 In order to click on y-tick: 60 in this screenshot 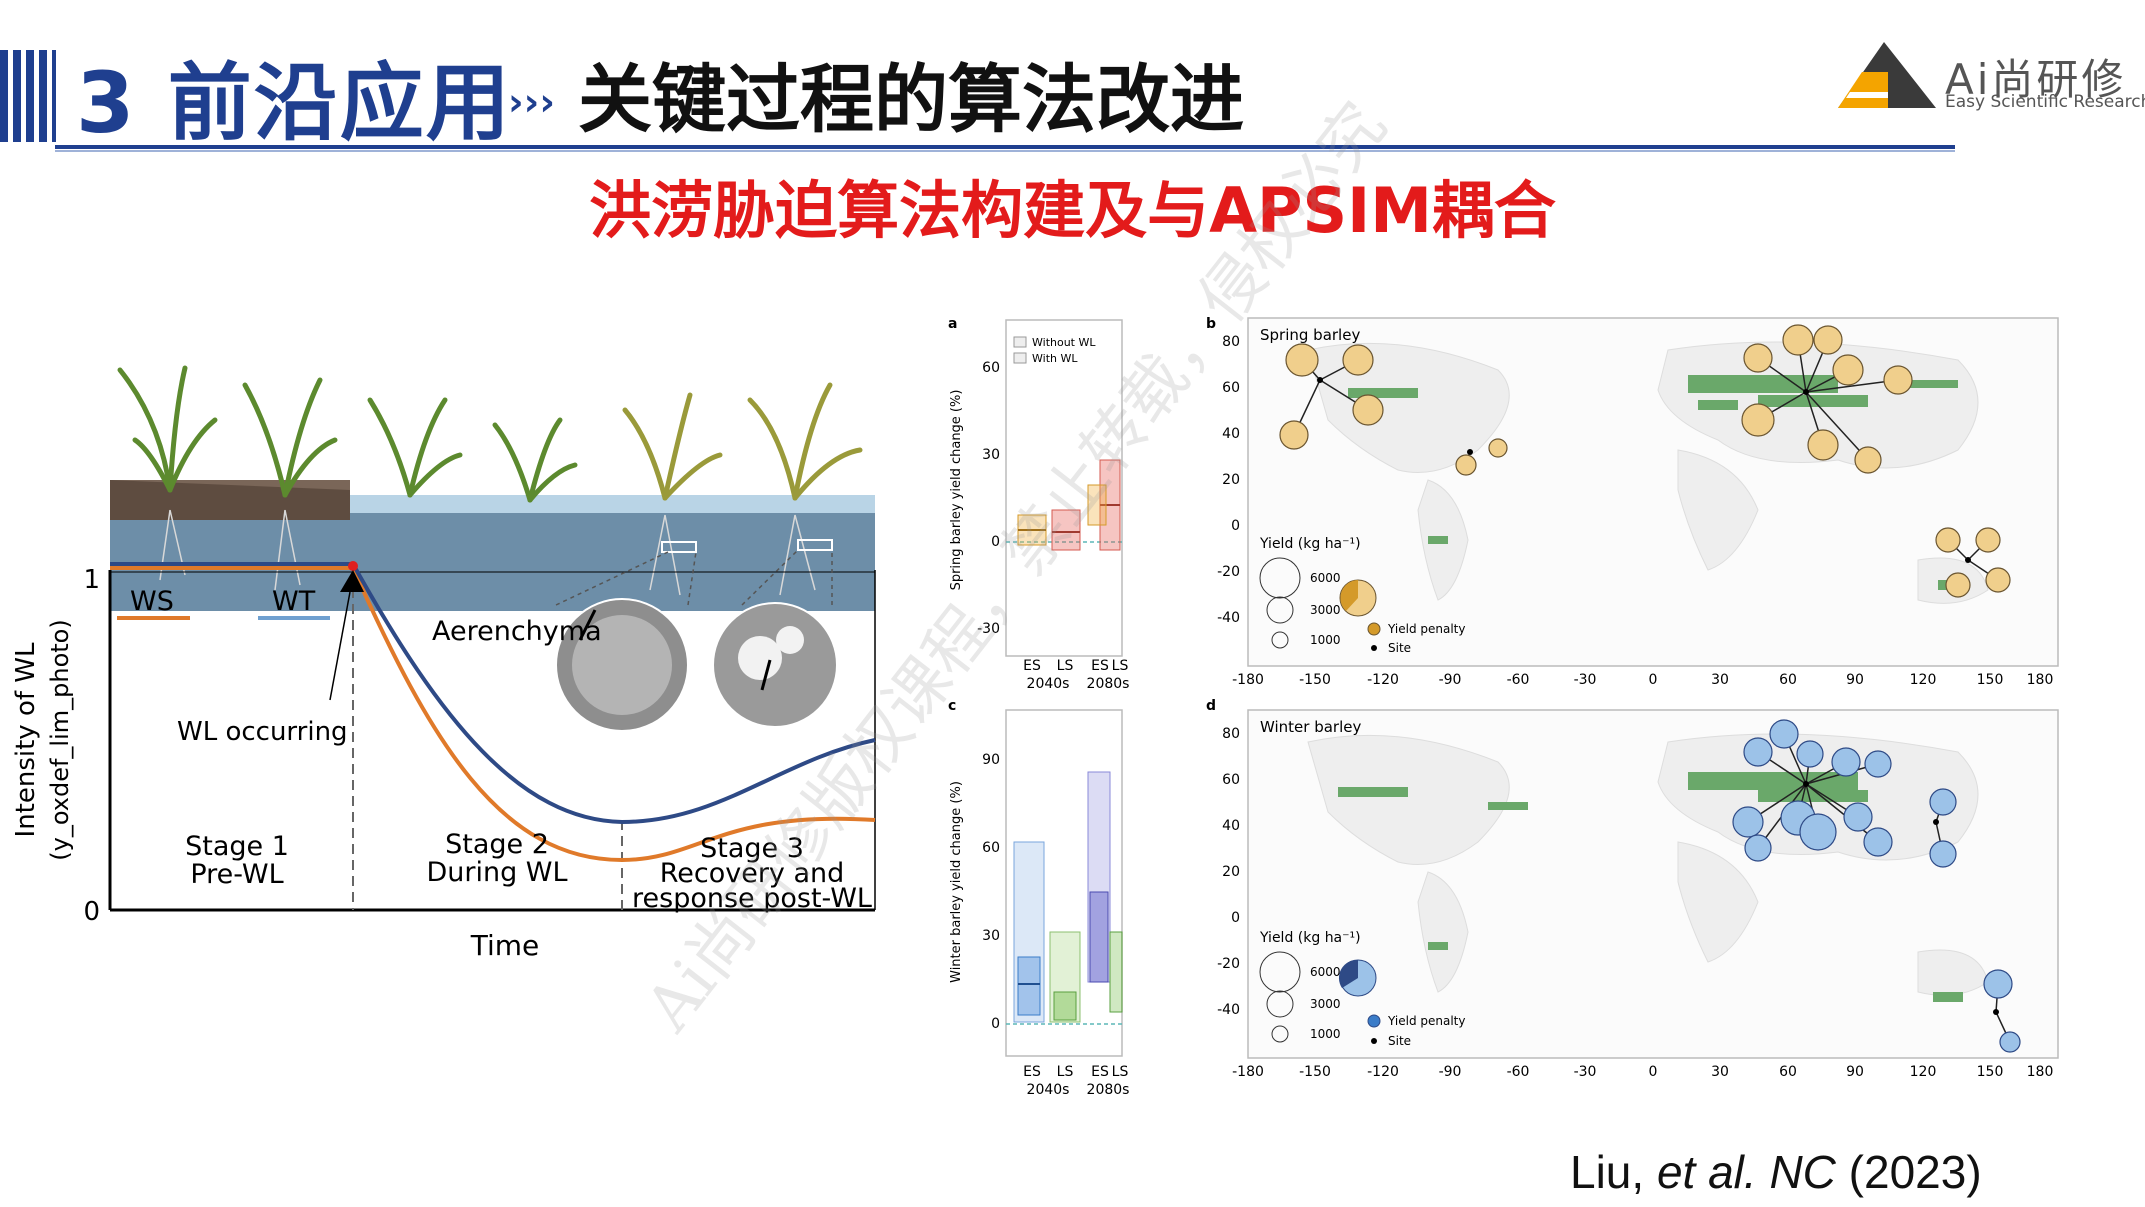, I will do `click(1231, 388)`.